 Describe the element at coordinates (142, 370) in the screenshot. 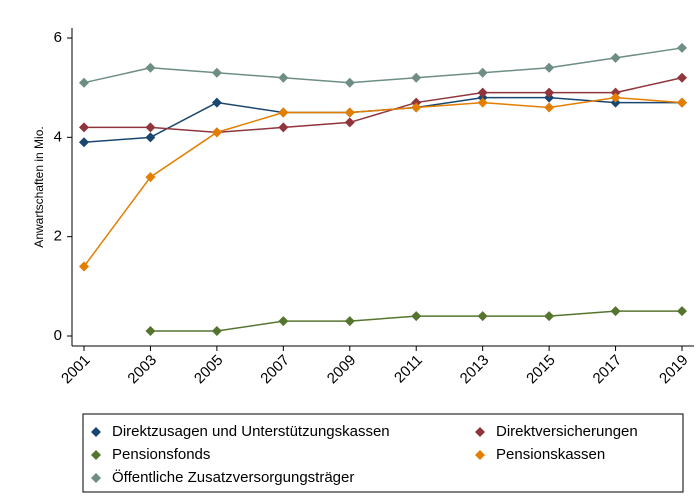

I see `x-tick-label: 2003` at that location.